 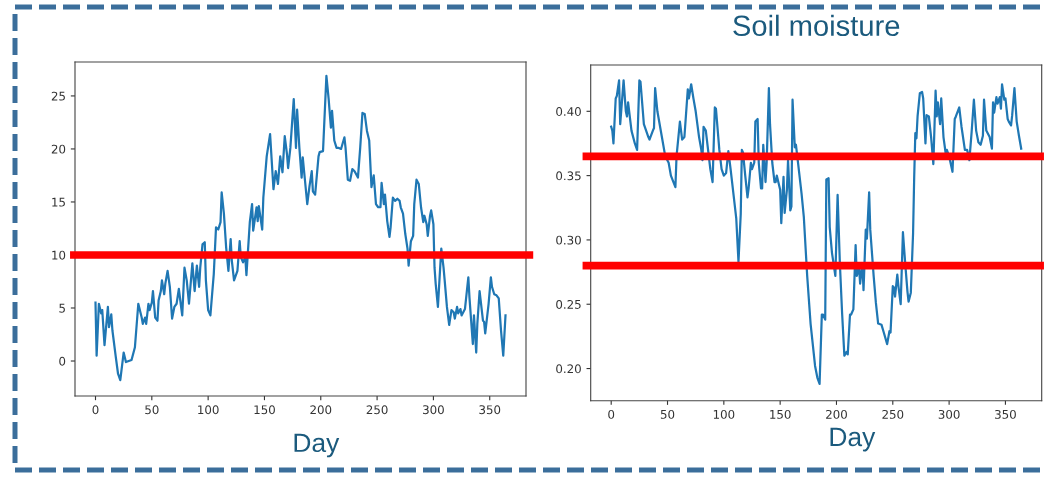 What do you see at coordinates (568, 369) in the screenshot?
I see `y-tick-label: 0.20` at bounding box center [568, 369].